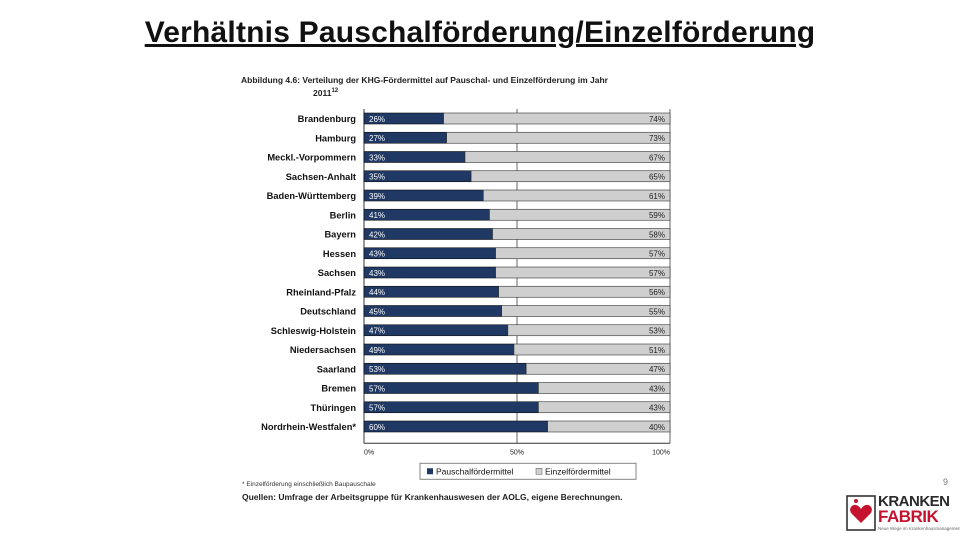 The height and width of the screenshot is (540, 960). Describe the element at coordinates (340, 235) in the screenshot. I see `category-label: Bayern` at that location.